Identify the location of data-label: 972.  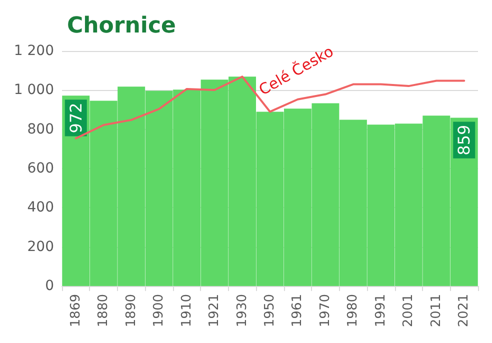
(76, 118).